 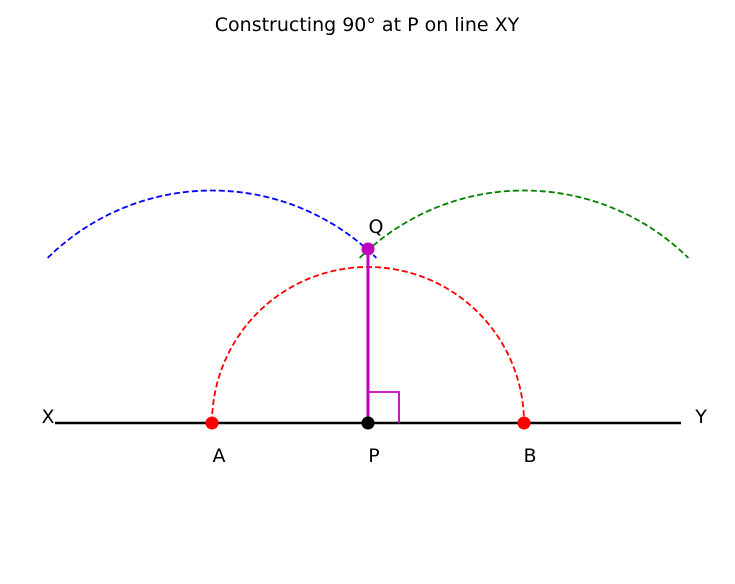 What do you see at coordinates (47, 417) in the screenshot?
I see `label-x: X` at bounding box center [47, 417].